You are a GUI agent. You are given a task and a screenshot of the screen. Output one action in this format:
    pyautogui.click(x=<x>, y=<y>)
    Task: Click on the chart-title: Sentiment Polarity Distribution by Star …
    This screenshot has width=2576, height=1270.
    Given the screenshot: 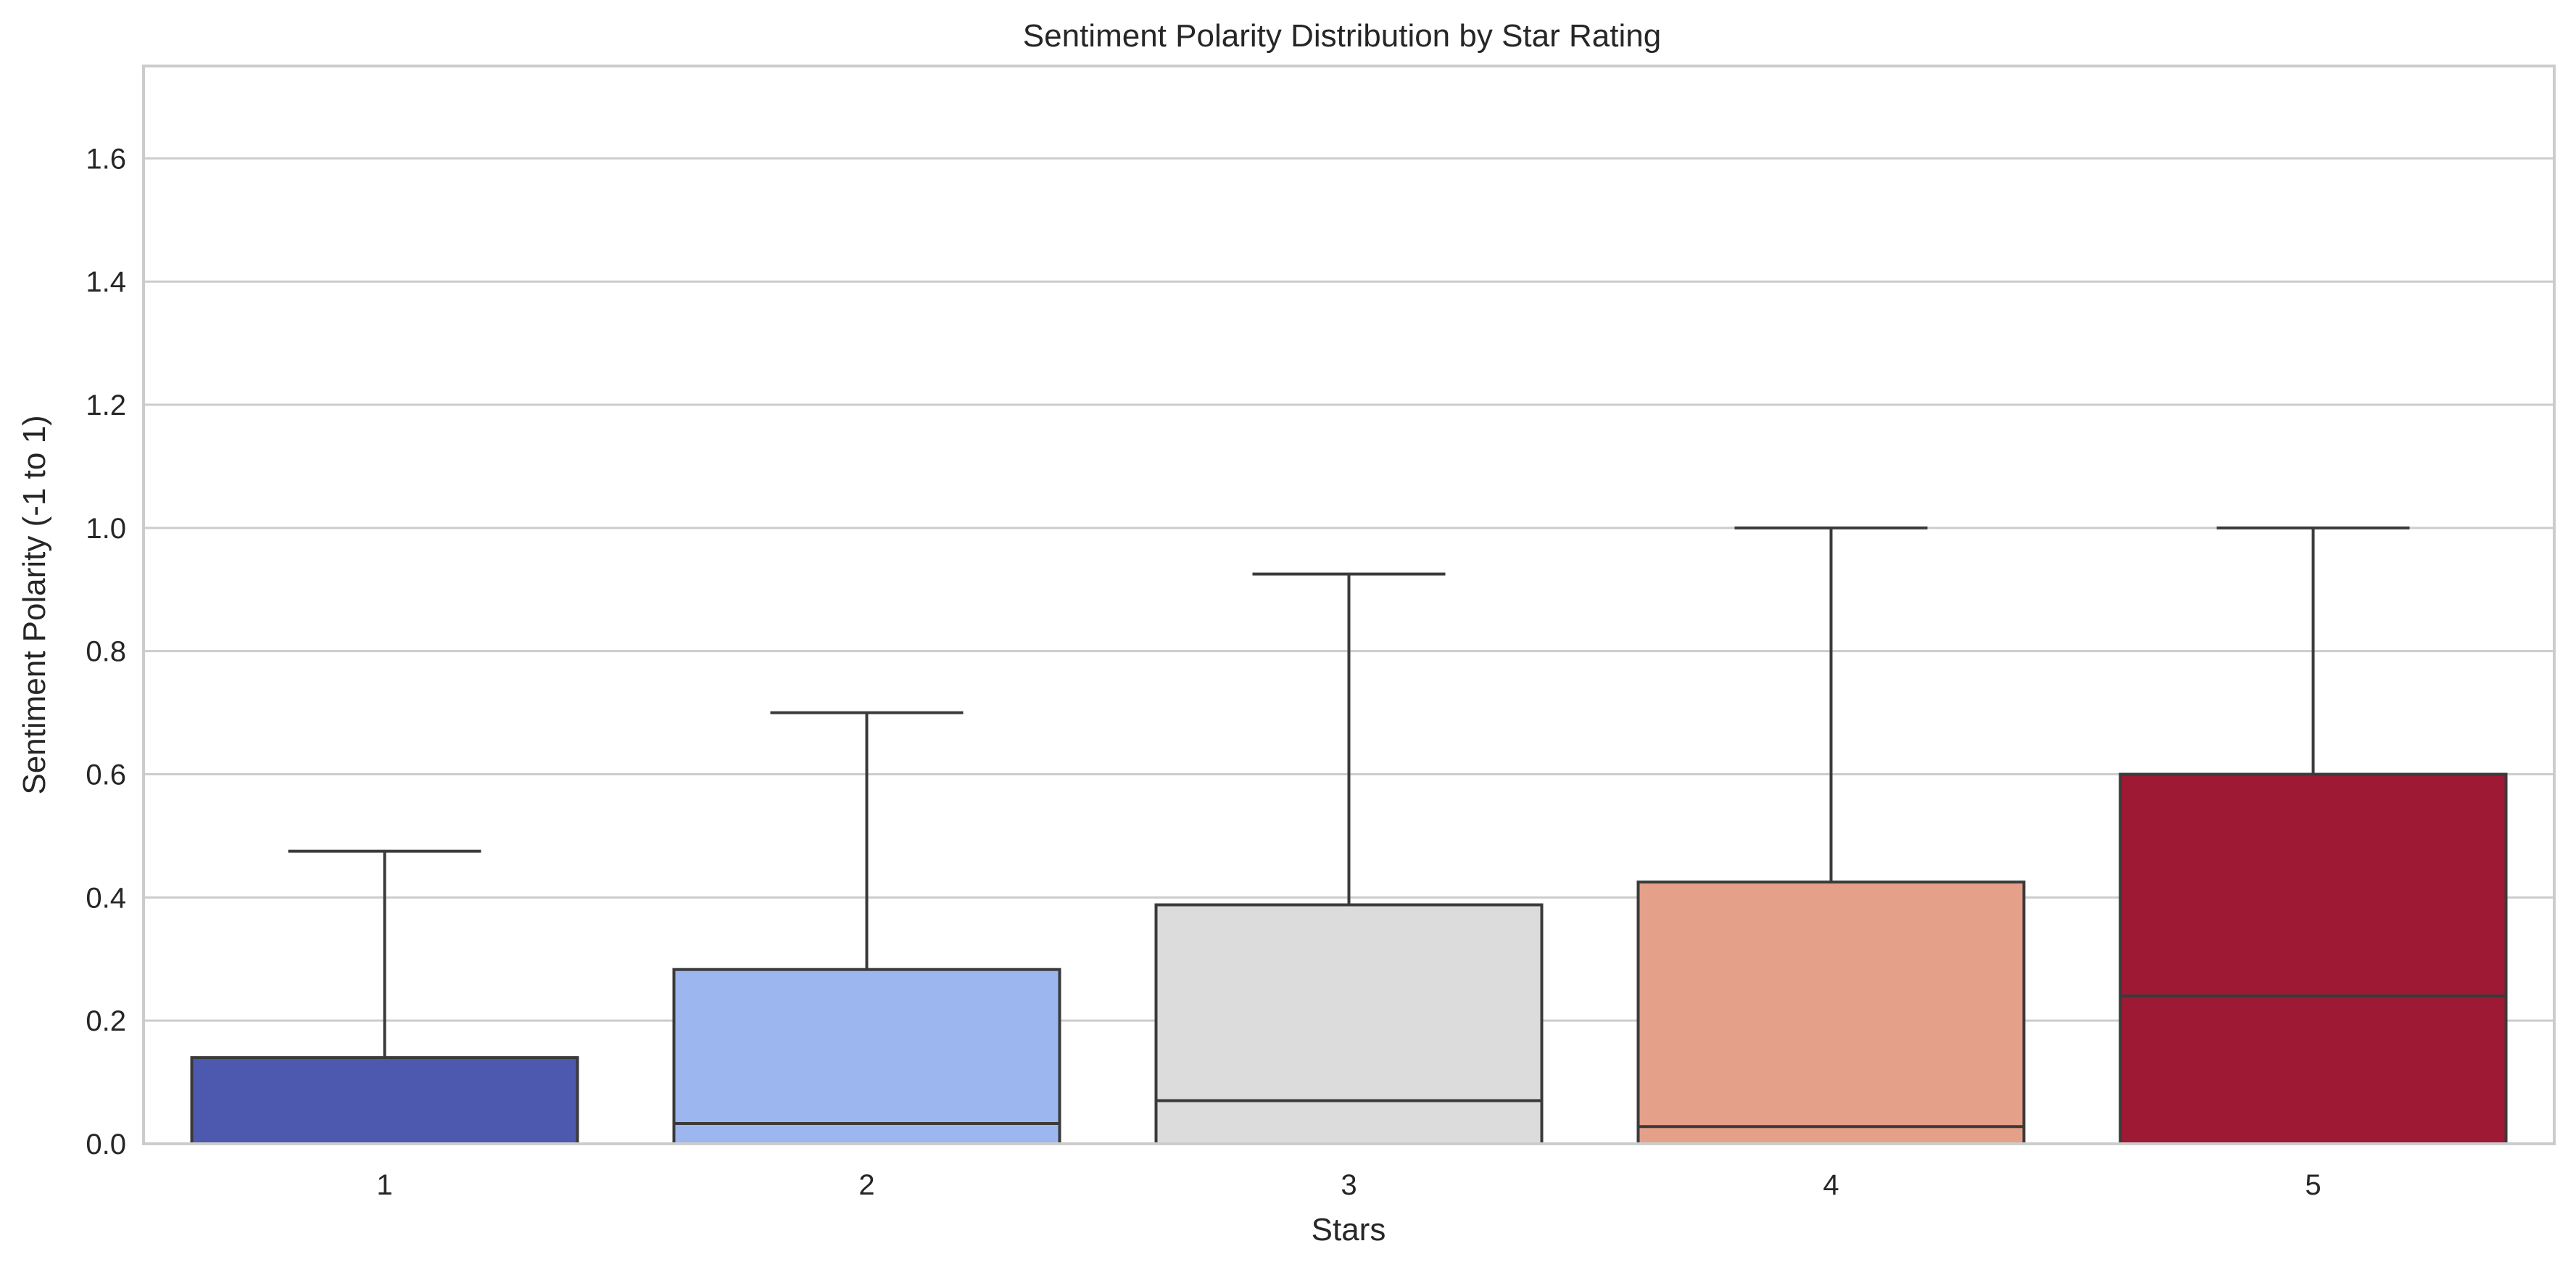 What is the action you would take?
    pyautogui.click(x=1342, y=36)
    